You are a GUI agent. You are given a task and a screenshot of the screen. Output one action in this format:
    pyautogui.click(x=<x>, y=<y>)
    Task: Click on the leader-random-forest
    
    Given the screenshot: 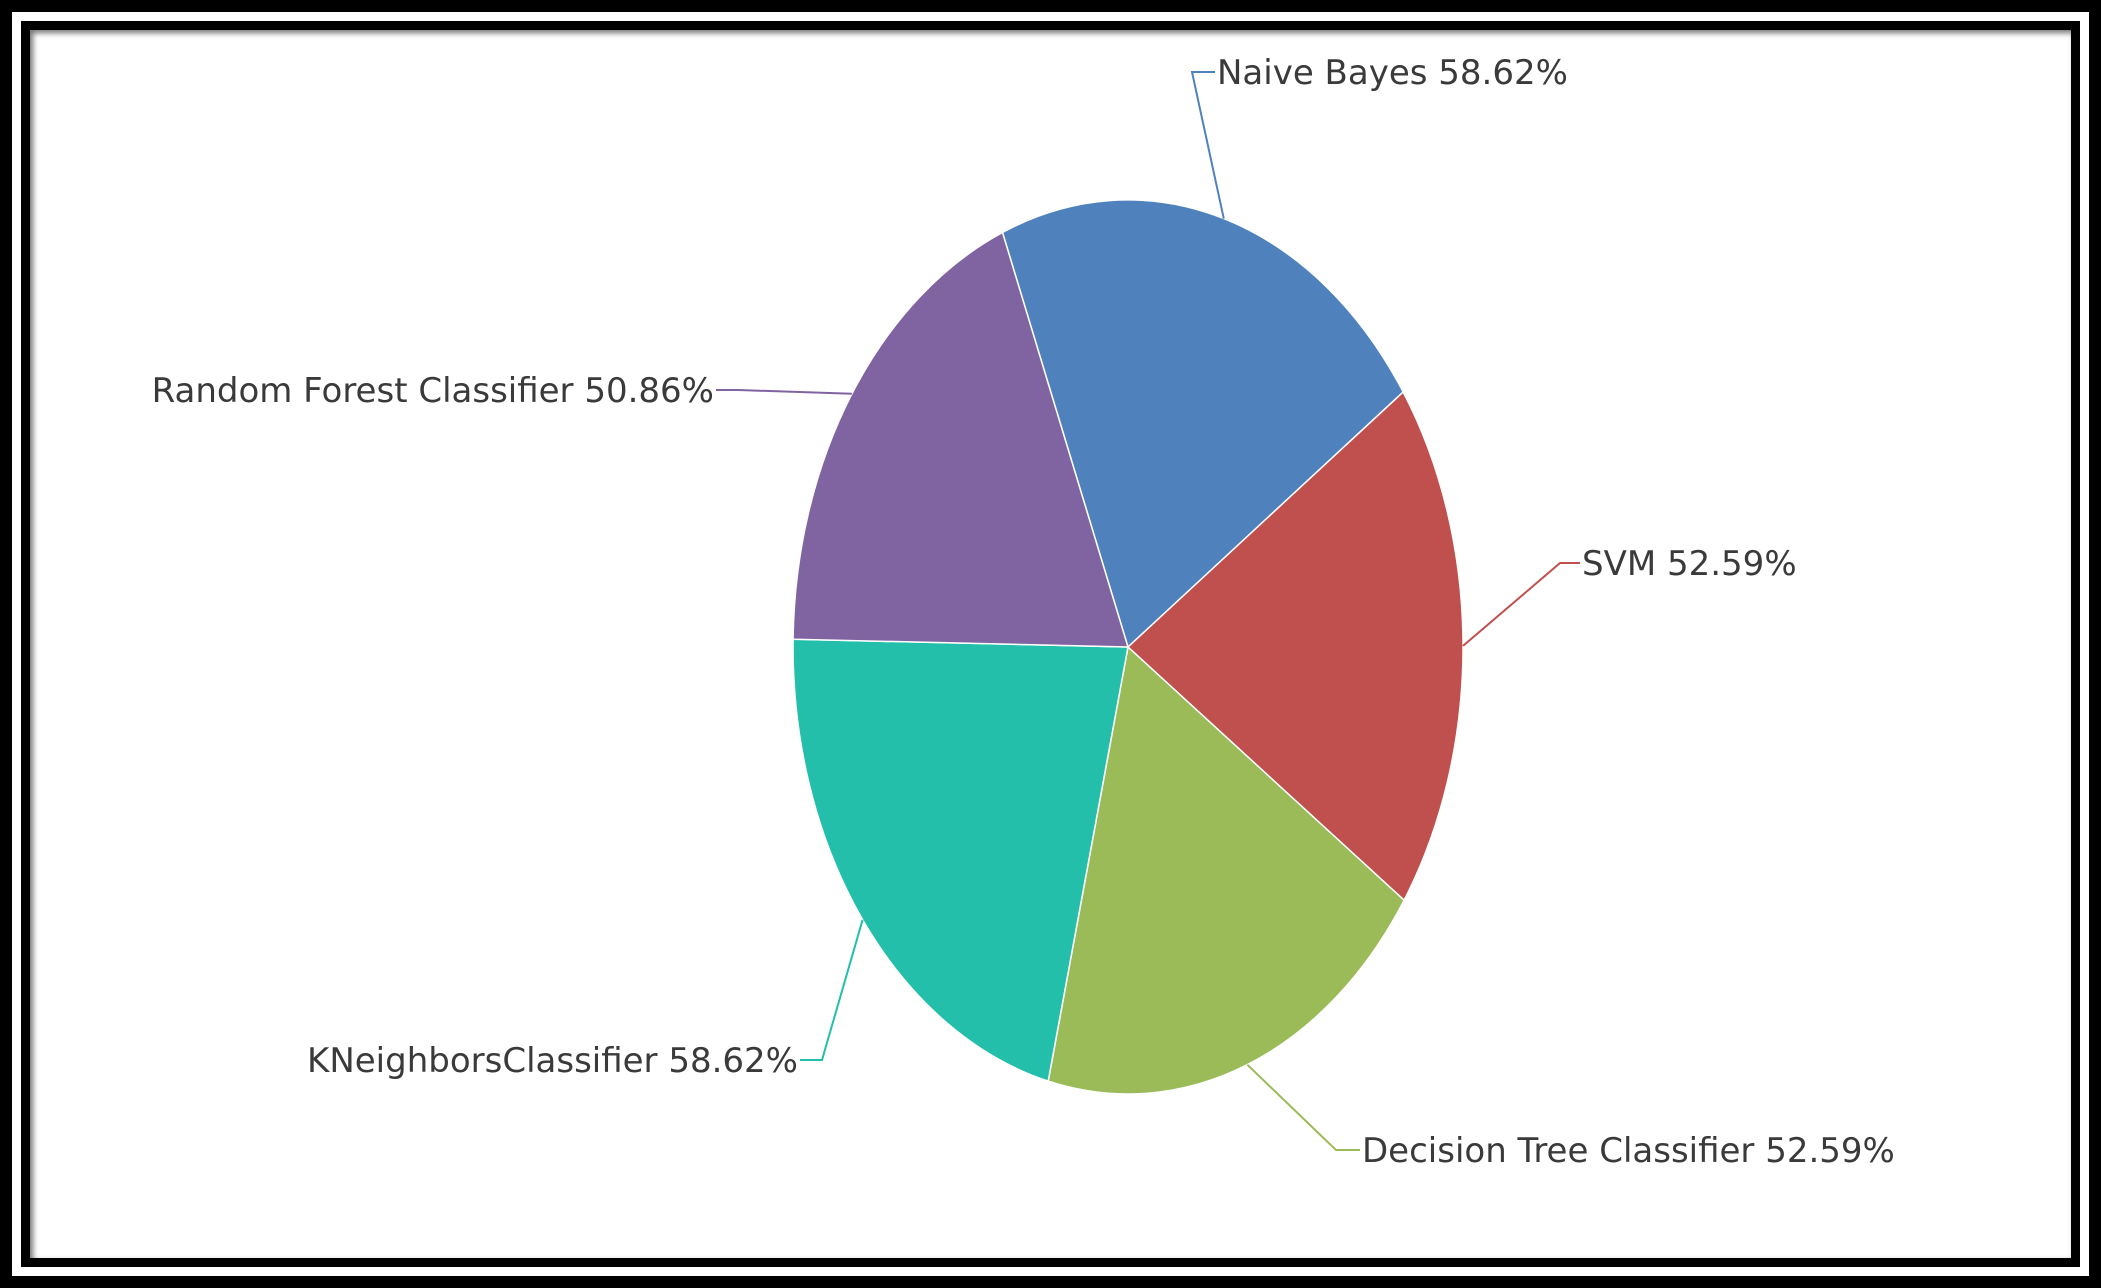 What is the action you would take?
    pyautogui.click(x=784, y=392)
    